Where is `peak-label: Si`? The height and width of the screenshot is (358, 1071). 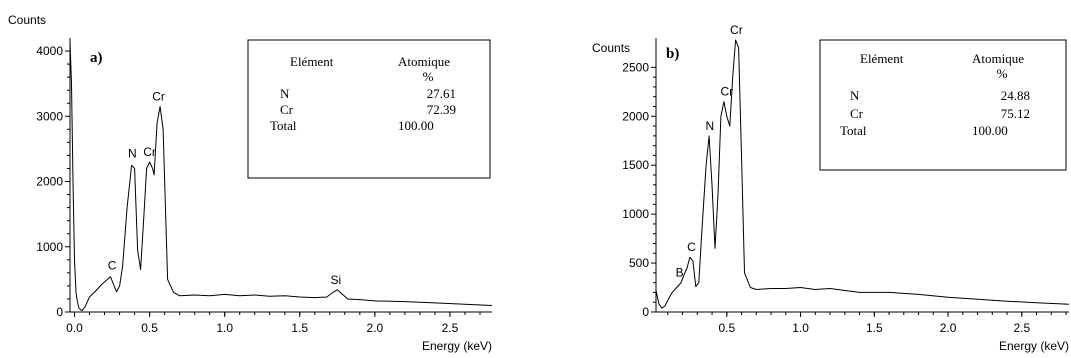
peak-label: Si is located at coordinates (335, 280).